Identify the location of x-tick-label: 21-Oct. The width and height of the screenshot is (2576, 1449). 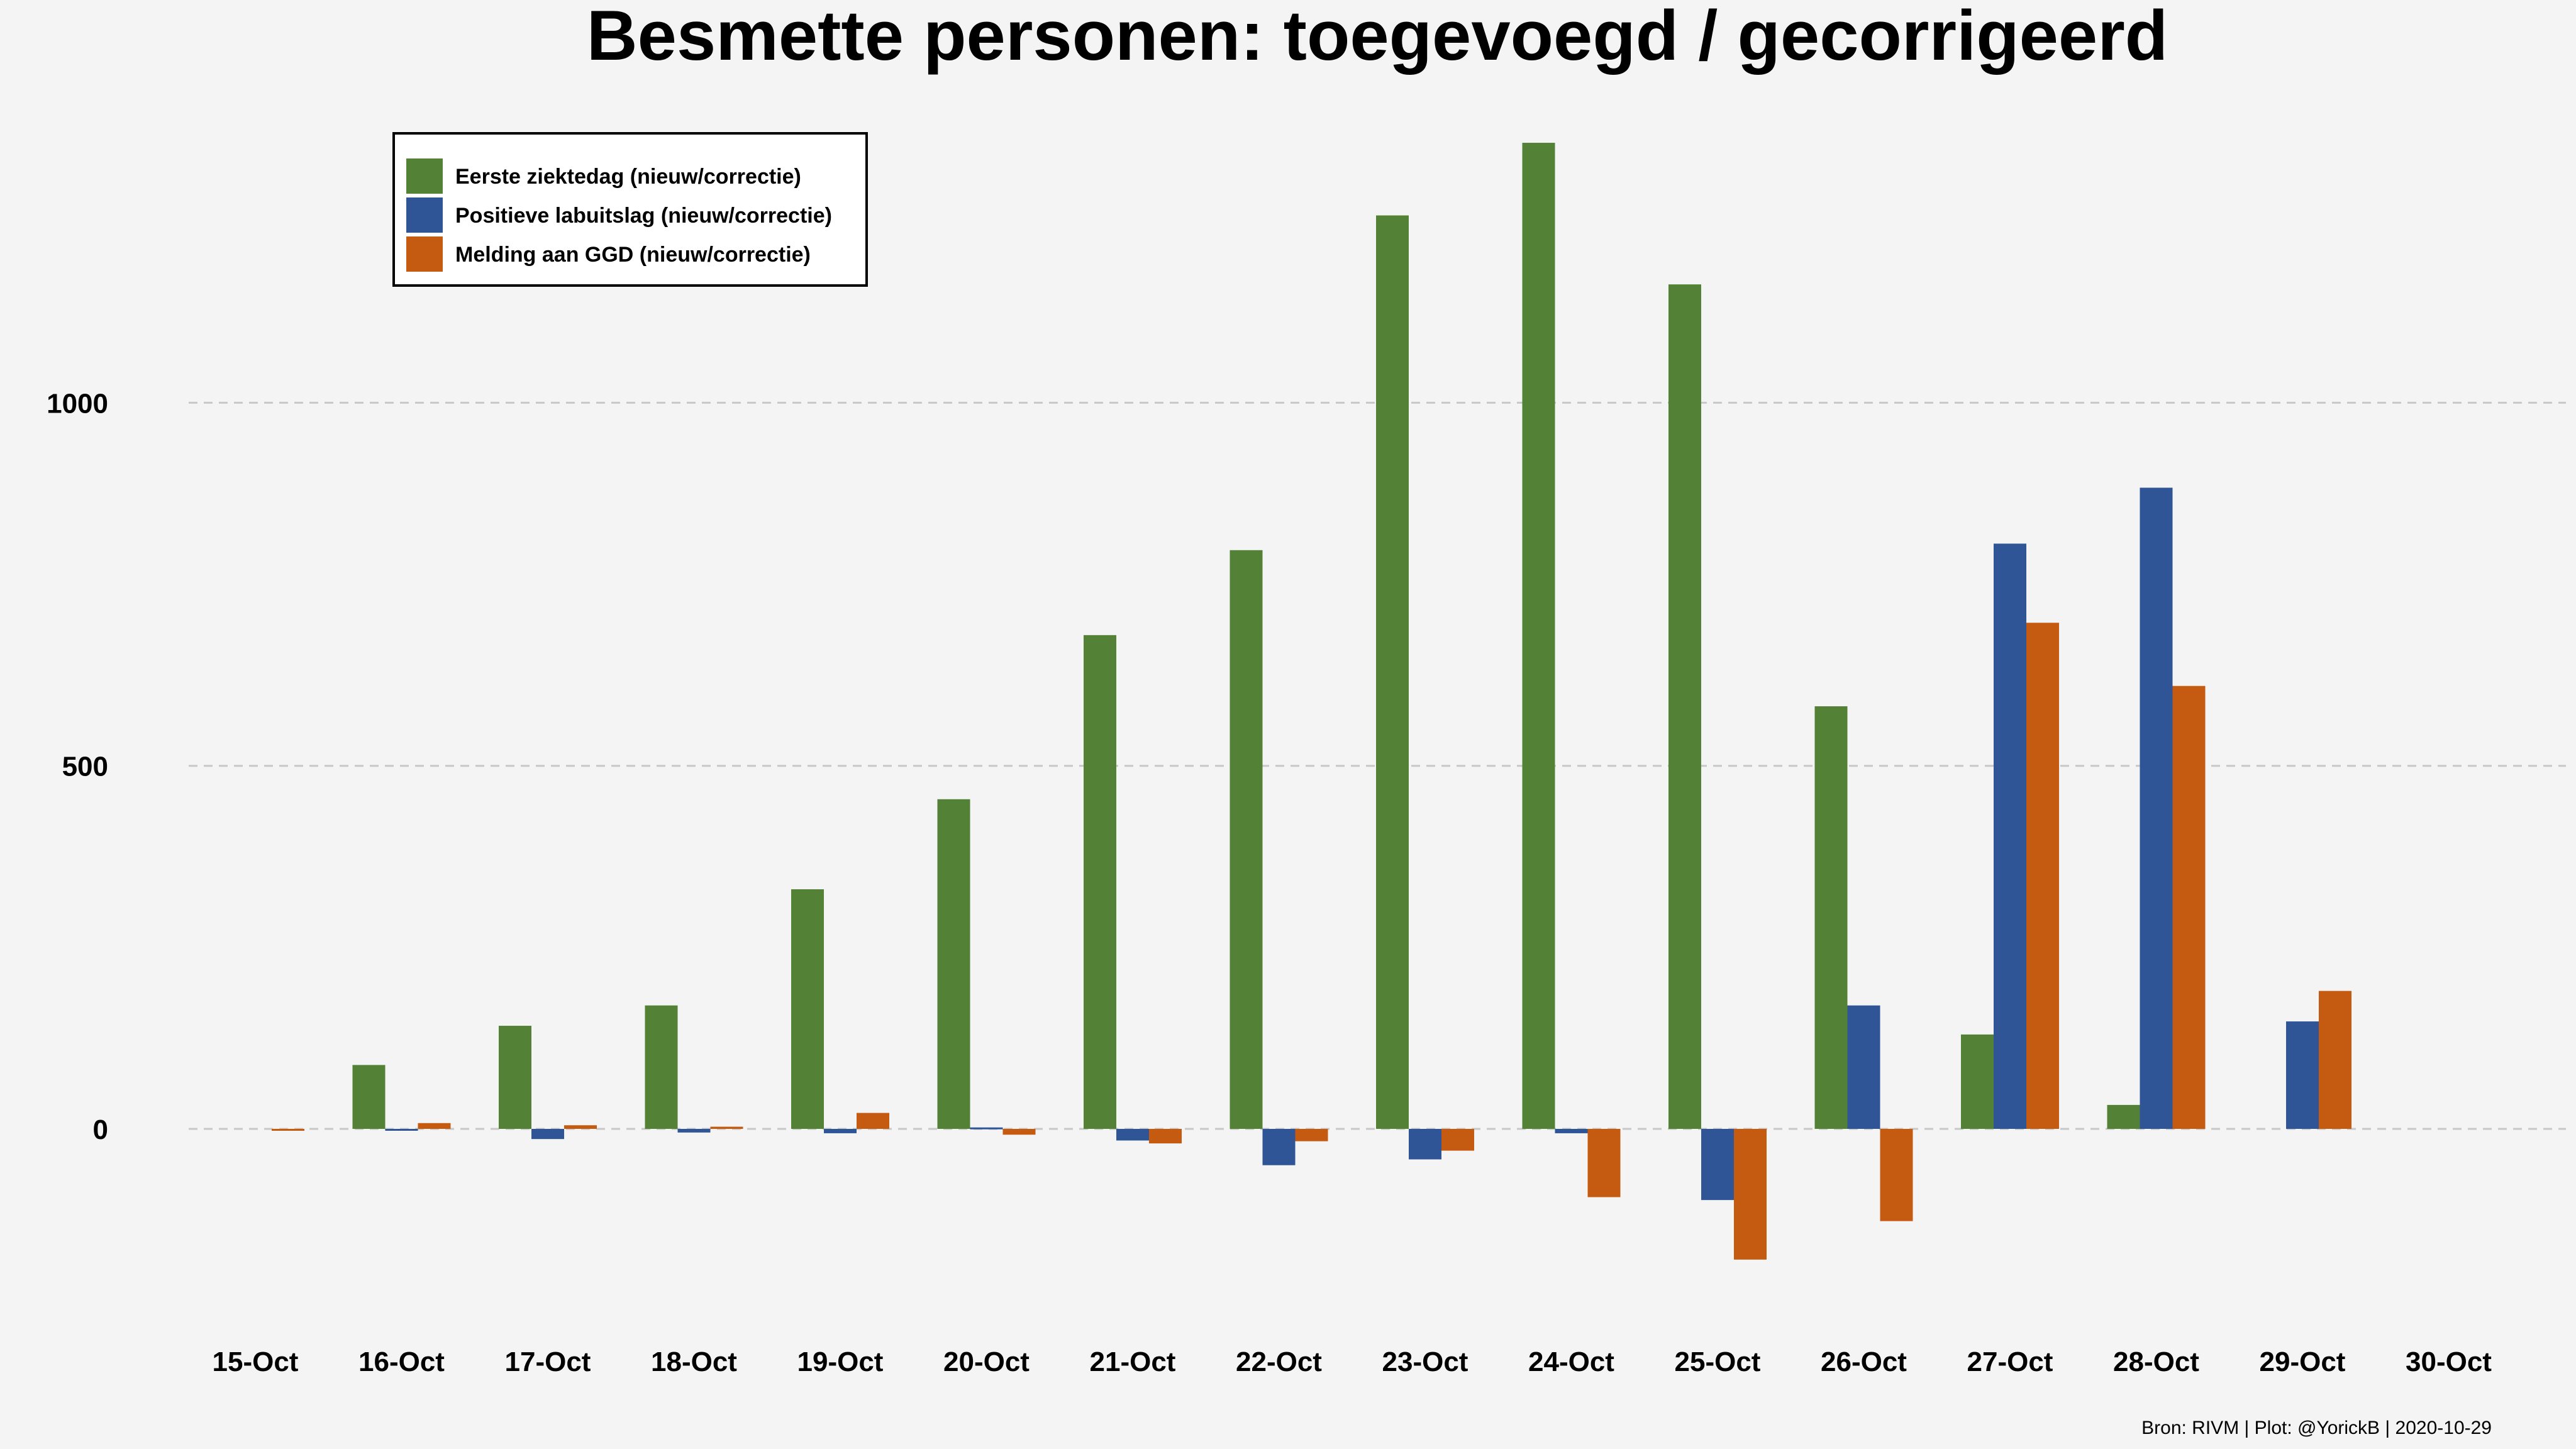
(1133, 1361).